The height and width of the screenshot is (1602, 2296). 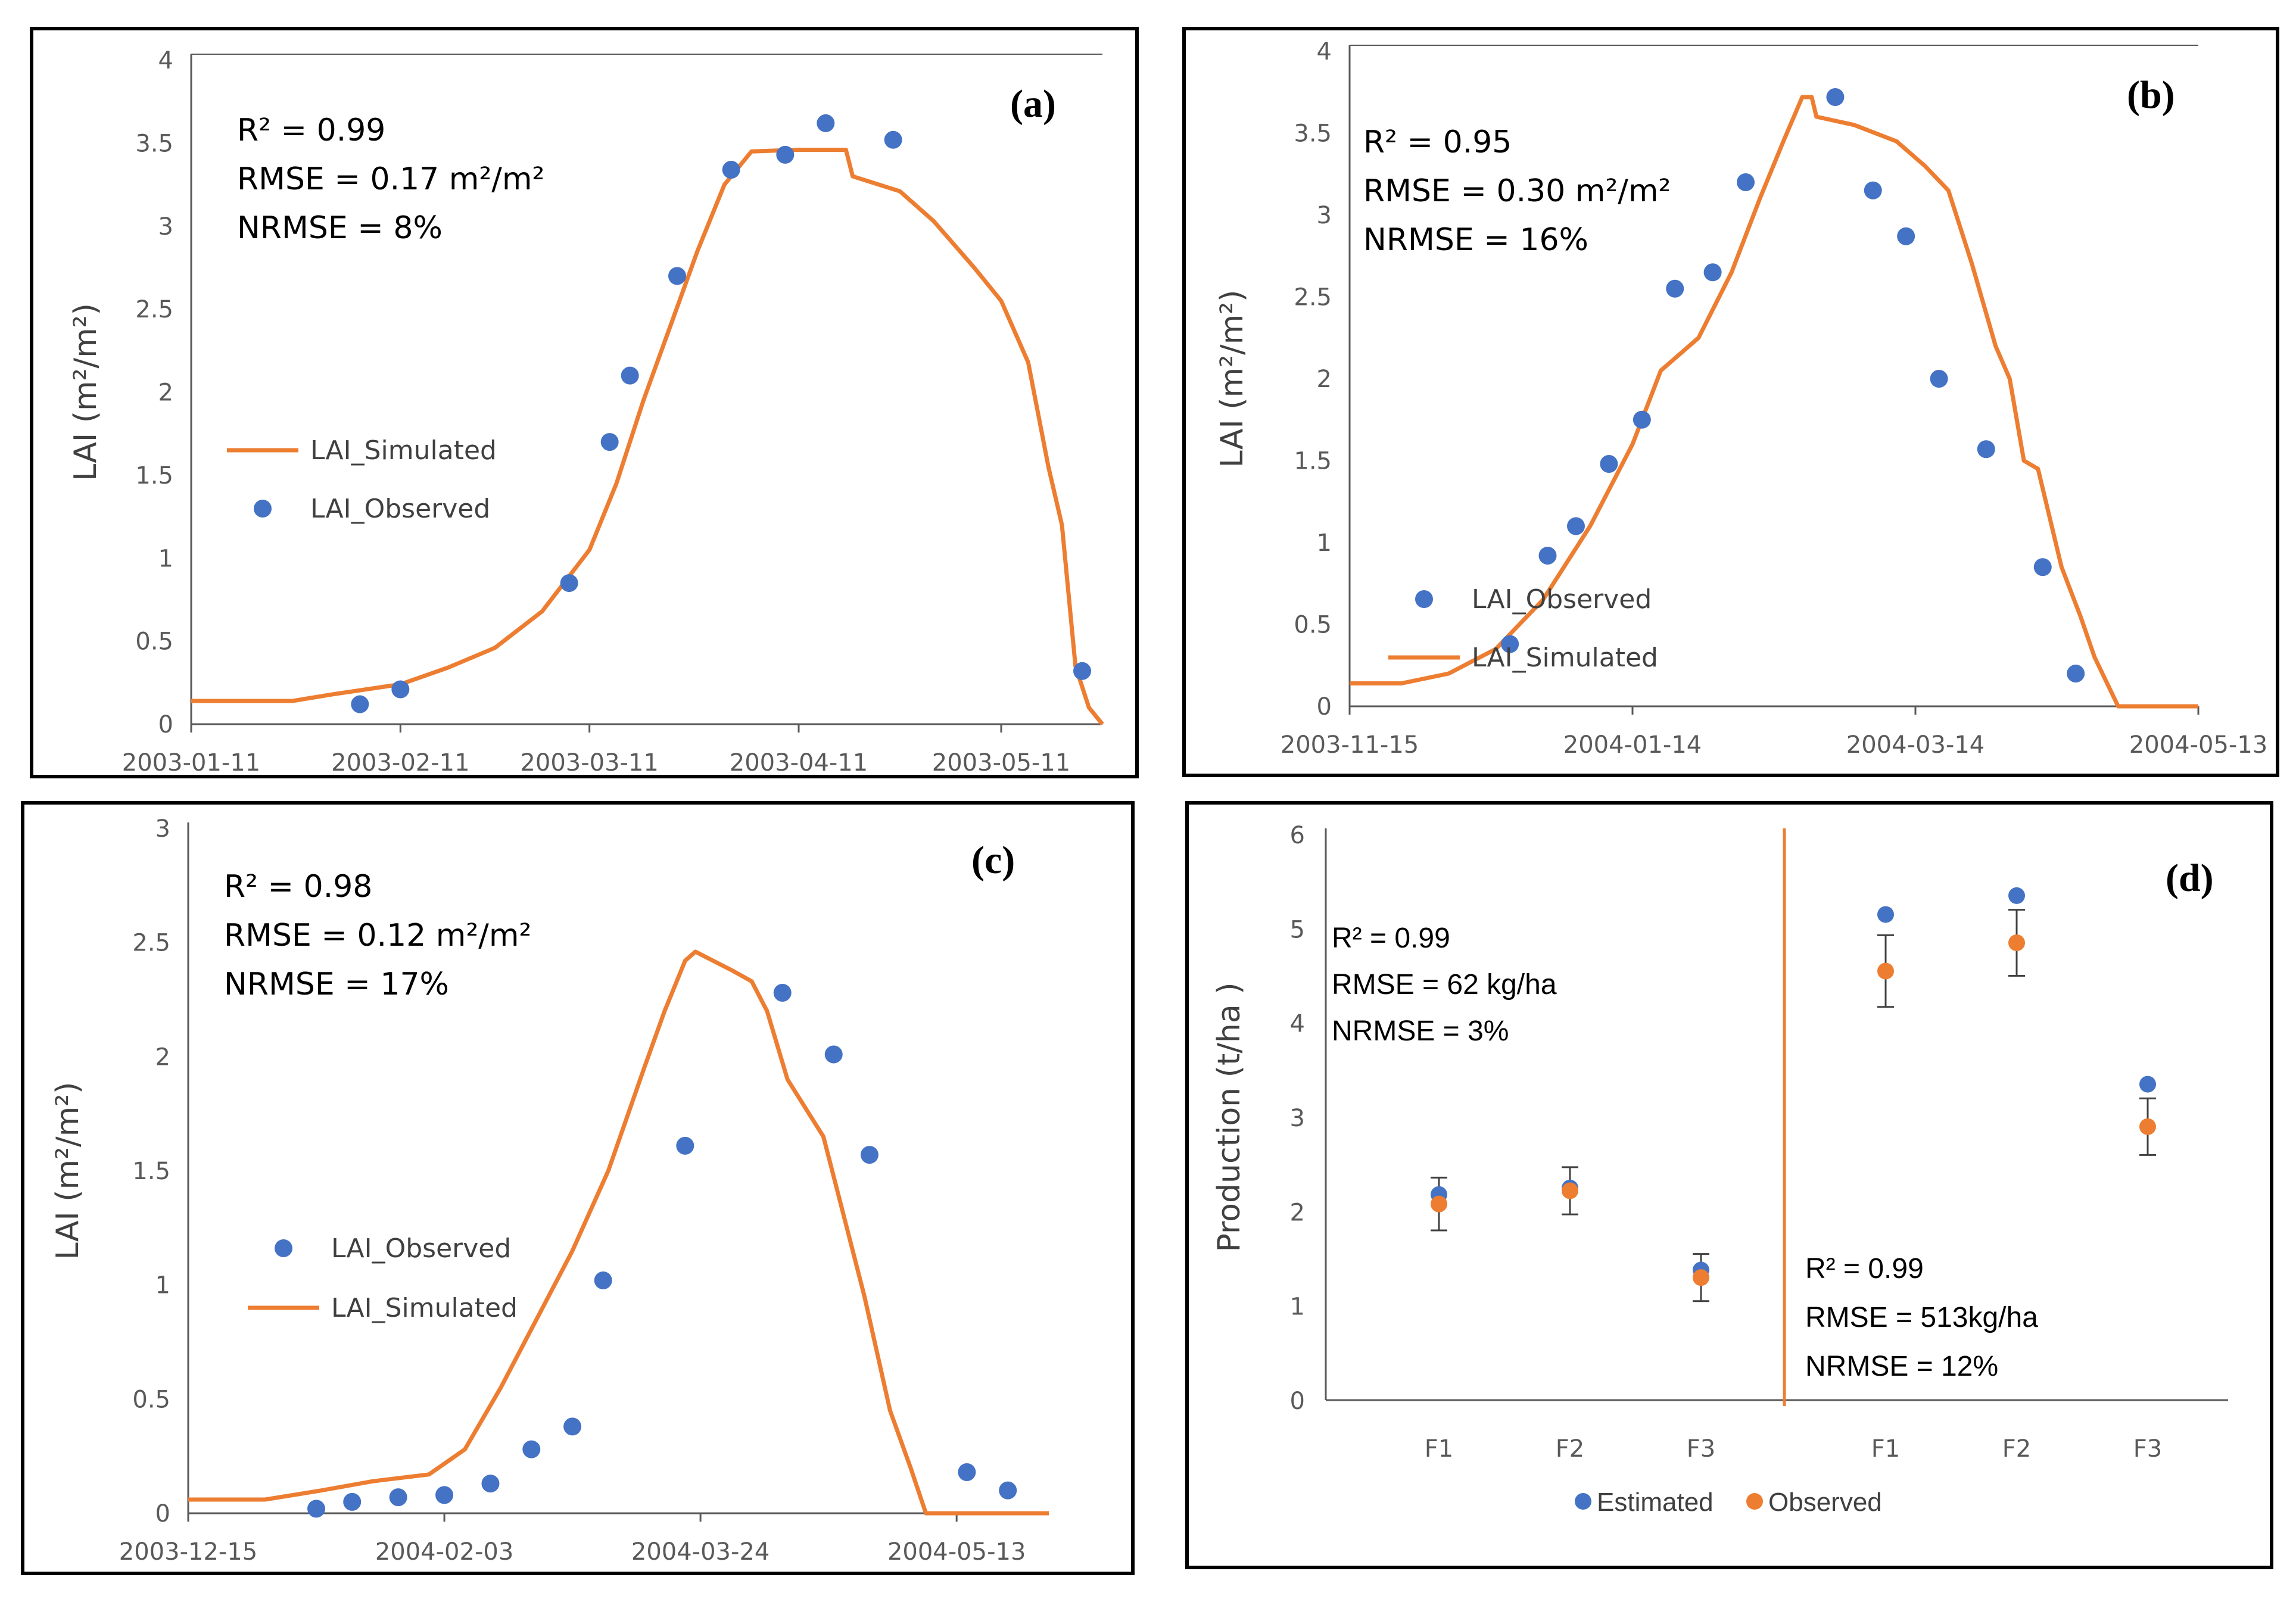 I want to click on x-tick-label: 2003-11-15, so click(x=1350, y=745).